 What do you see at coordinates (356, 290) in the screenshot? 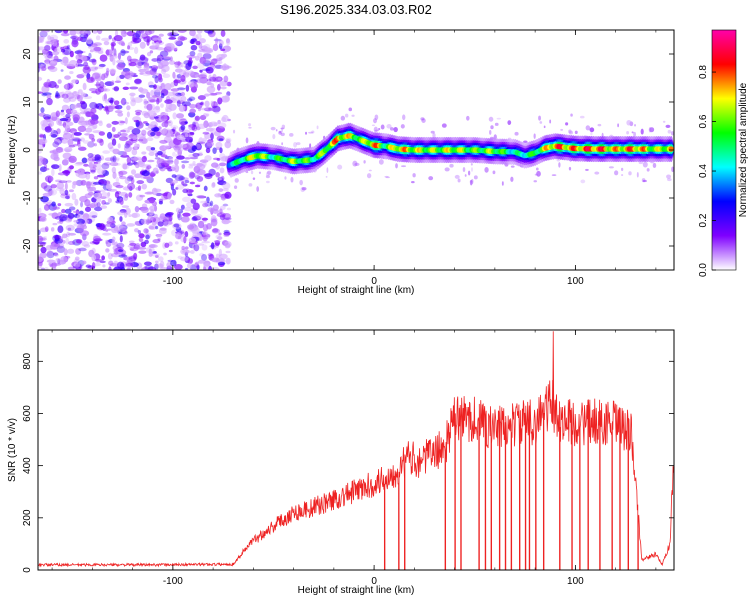
I see `spectrogram-x-axis-label: Height of straight line (km)` at bounding box center [356, 290].